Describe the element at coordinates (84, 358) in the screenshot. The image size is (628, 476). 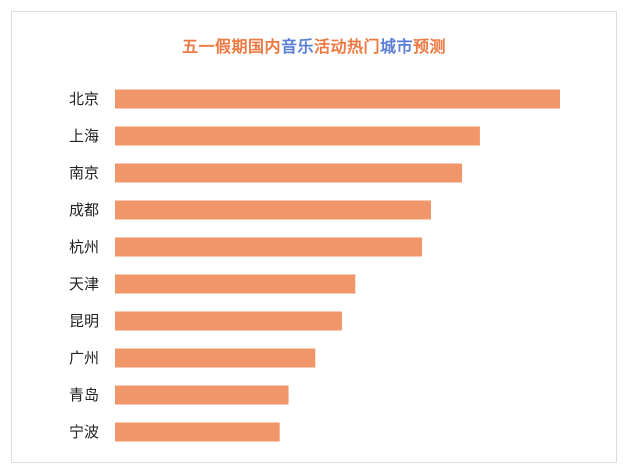
I see `category-label: 广州` at that location.